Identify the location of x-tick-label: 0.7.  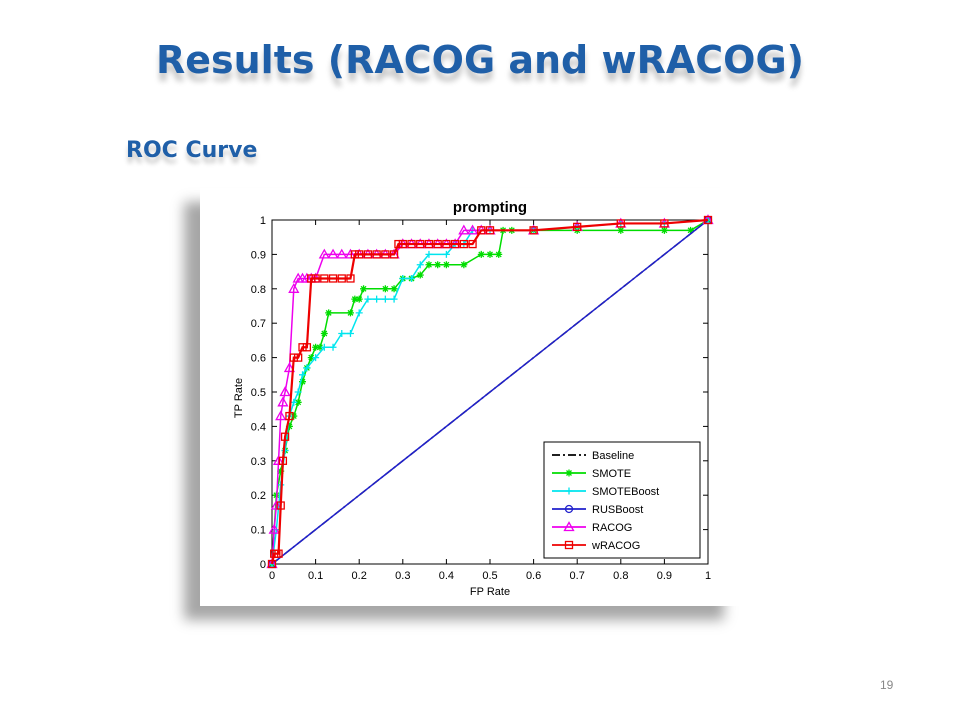
(577, 576).